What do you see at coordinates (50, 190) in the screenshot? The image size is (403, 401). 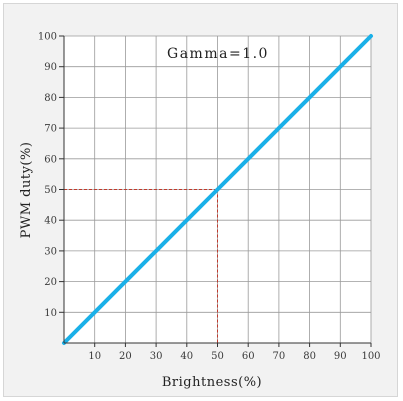 I see `y-tick-label: 50` at bounding box center [50, 190].